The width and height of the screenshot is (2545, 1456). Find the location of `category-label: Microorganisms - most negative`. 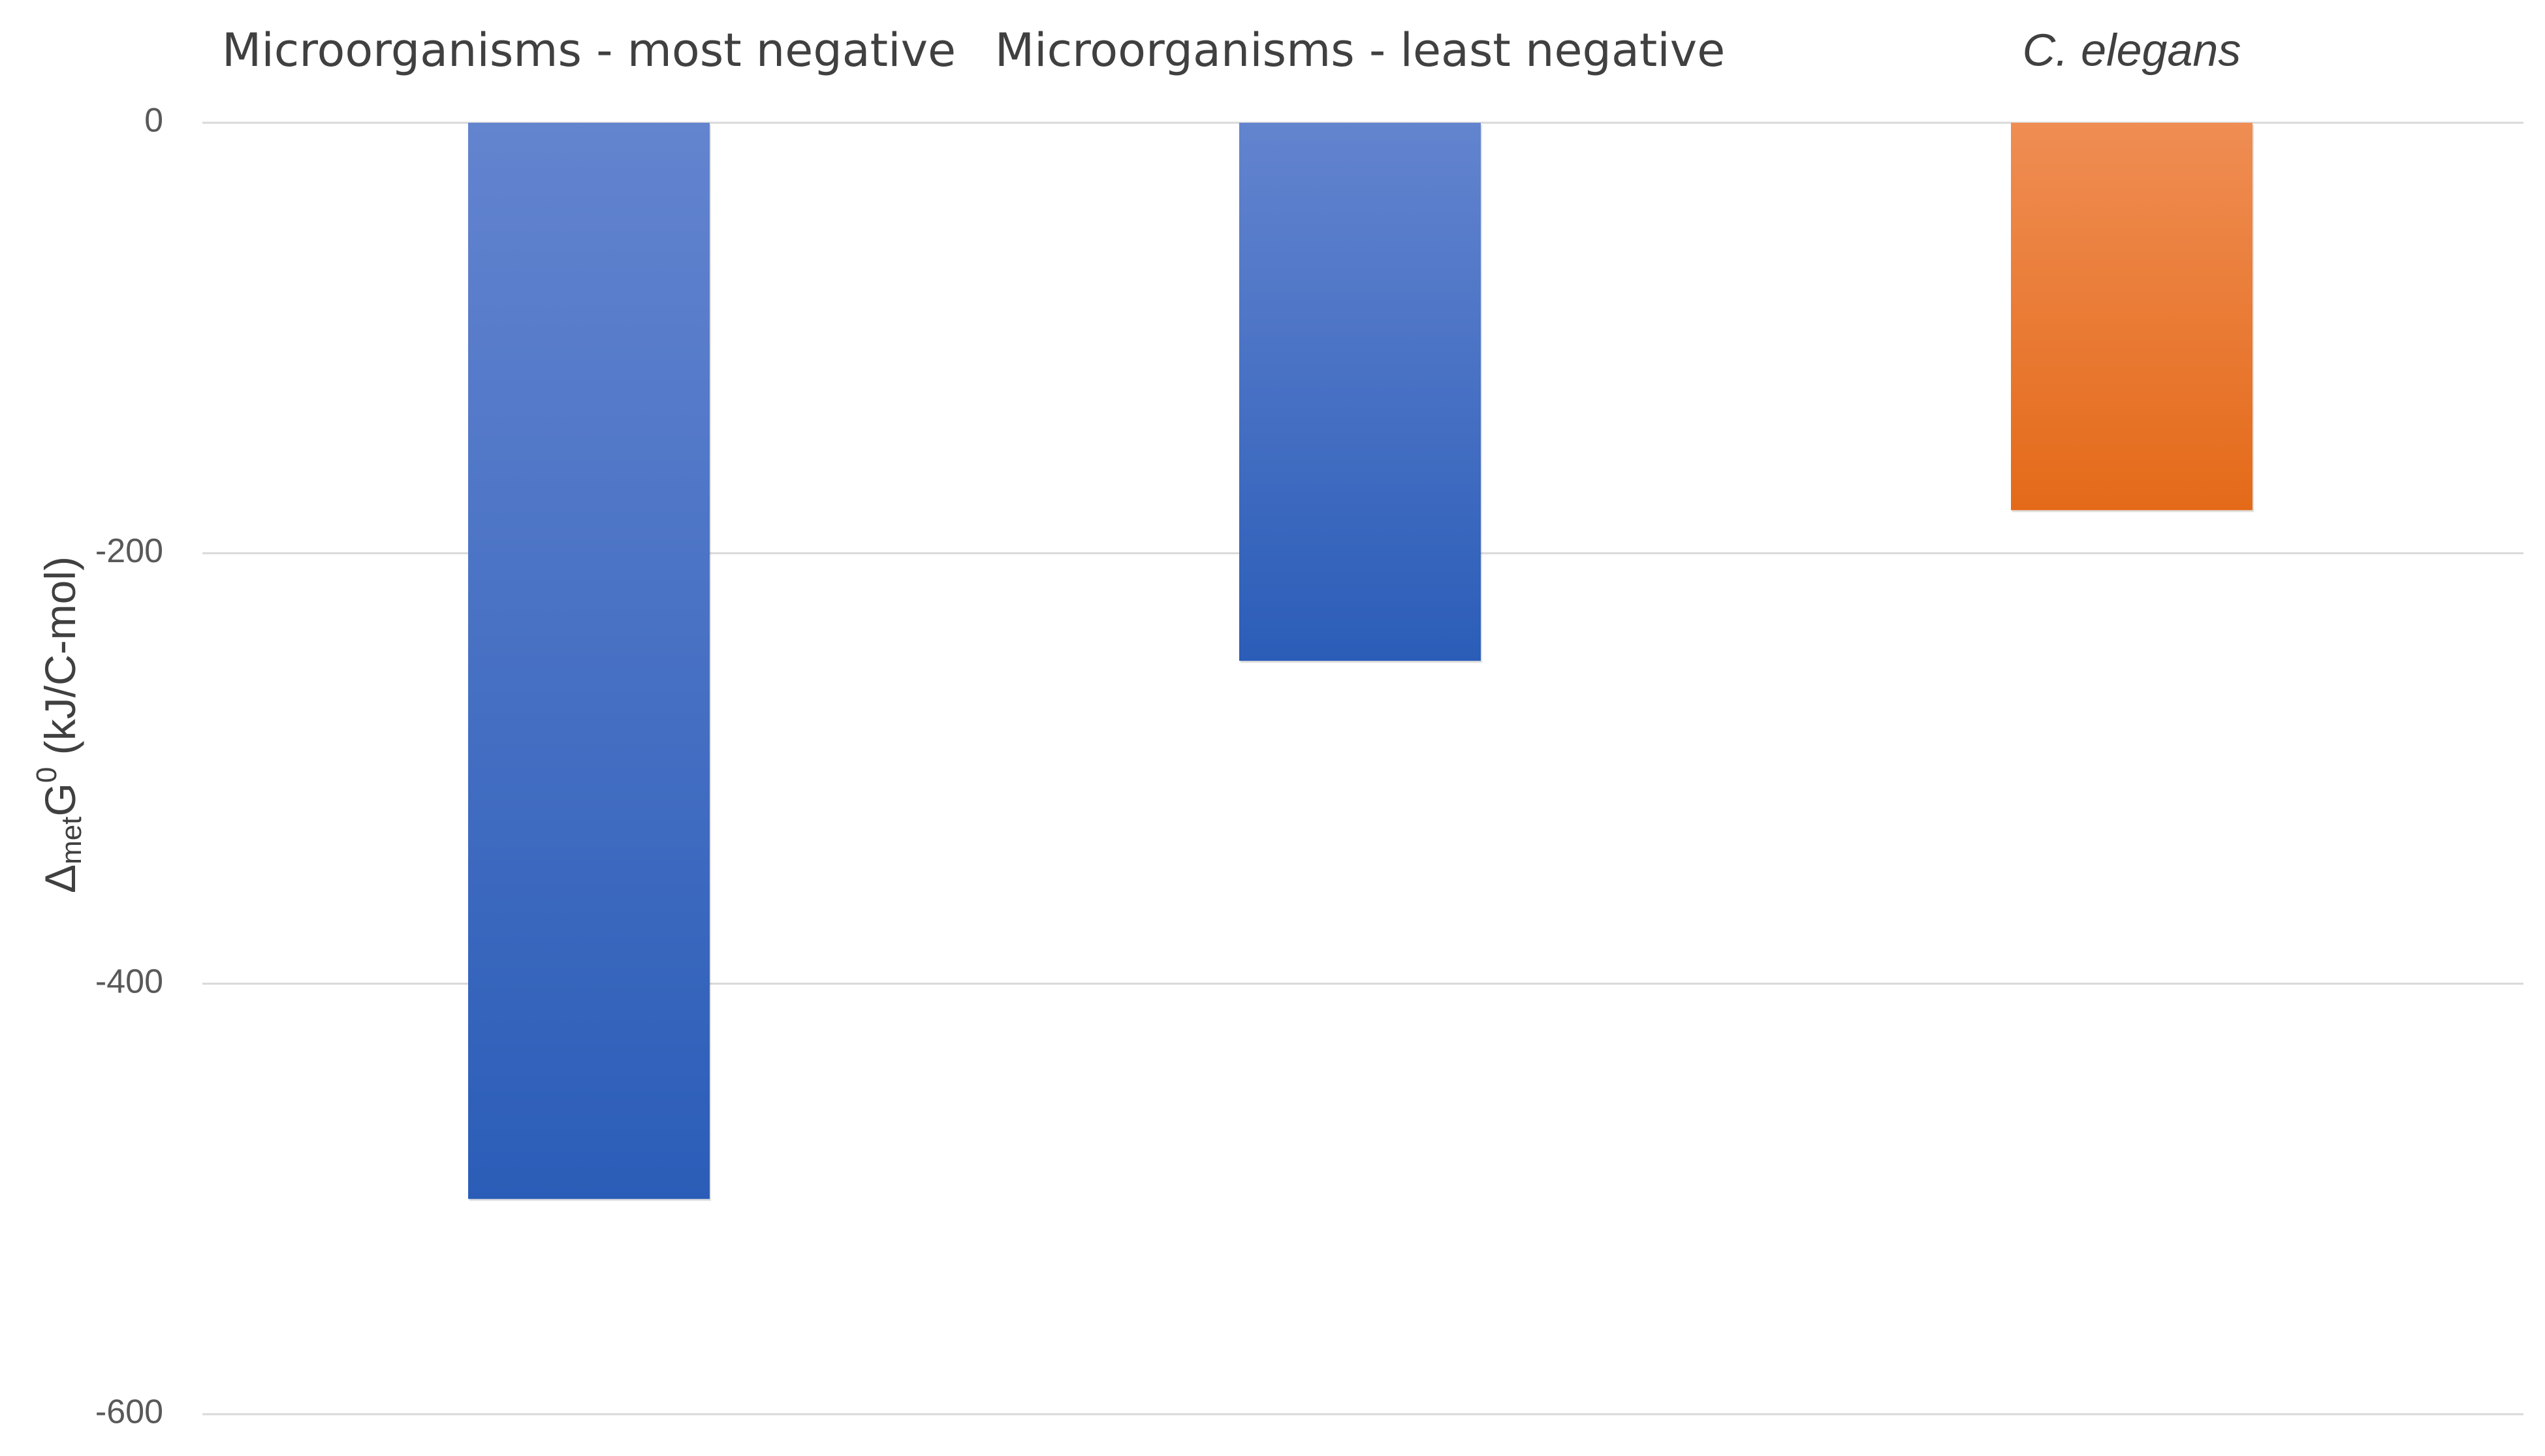

category-label: Microorganisms - most negative is located at coordinates (589, 51).